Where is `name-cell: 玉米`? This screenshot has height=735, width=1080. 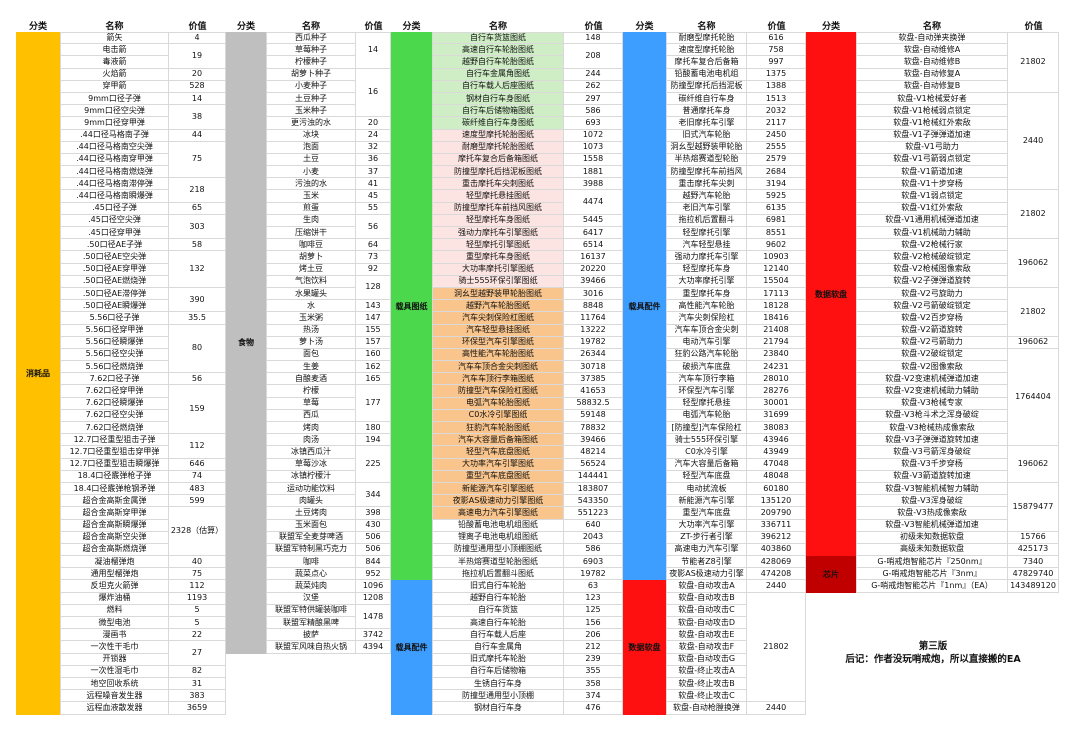
name-cell: 玉米 is located at coordinates (311, 196).